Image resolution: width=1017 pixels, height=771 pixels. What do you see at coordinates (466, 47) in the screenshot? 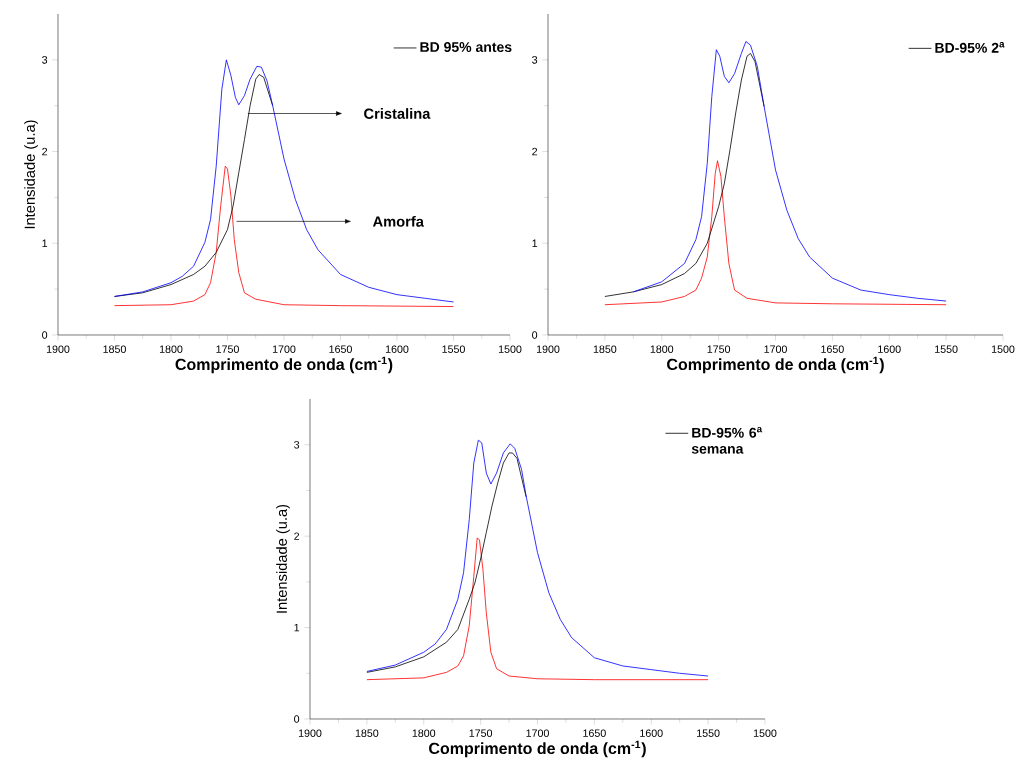
I see `legend-label: BD 95% antes` at bounding box center [466, 47].